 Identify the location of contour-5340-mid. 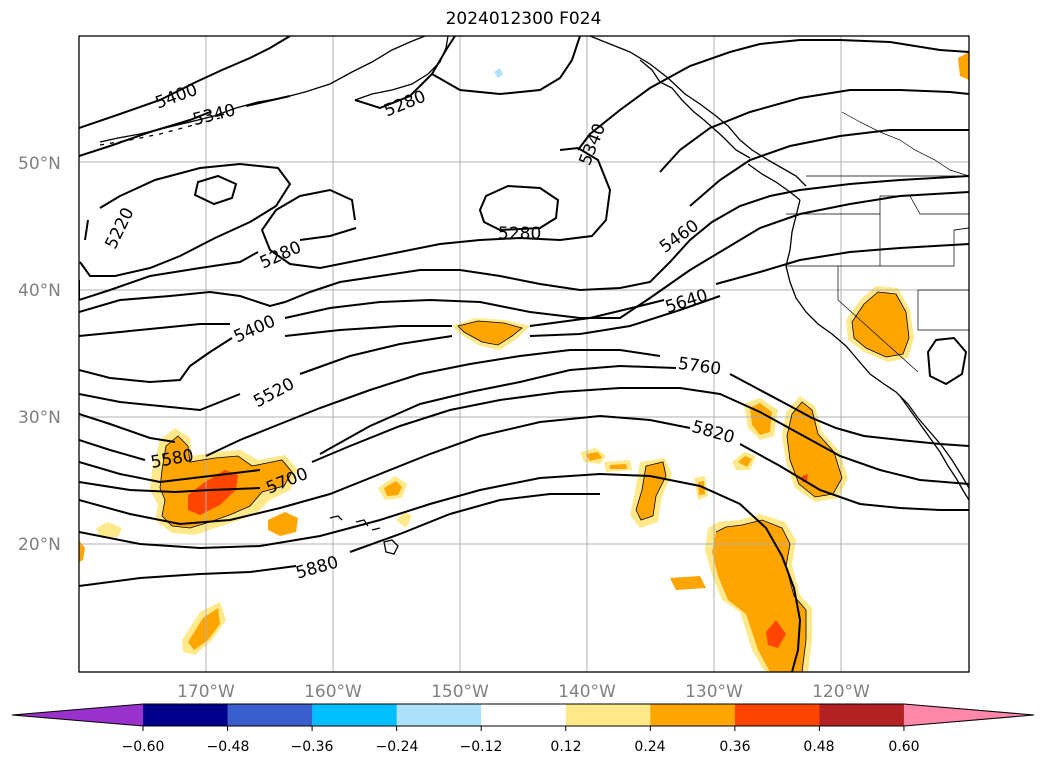
(436, 208).